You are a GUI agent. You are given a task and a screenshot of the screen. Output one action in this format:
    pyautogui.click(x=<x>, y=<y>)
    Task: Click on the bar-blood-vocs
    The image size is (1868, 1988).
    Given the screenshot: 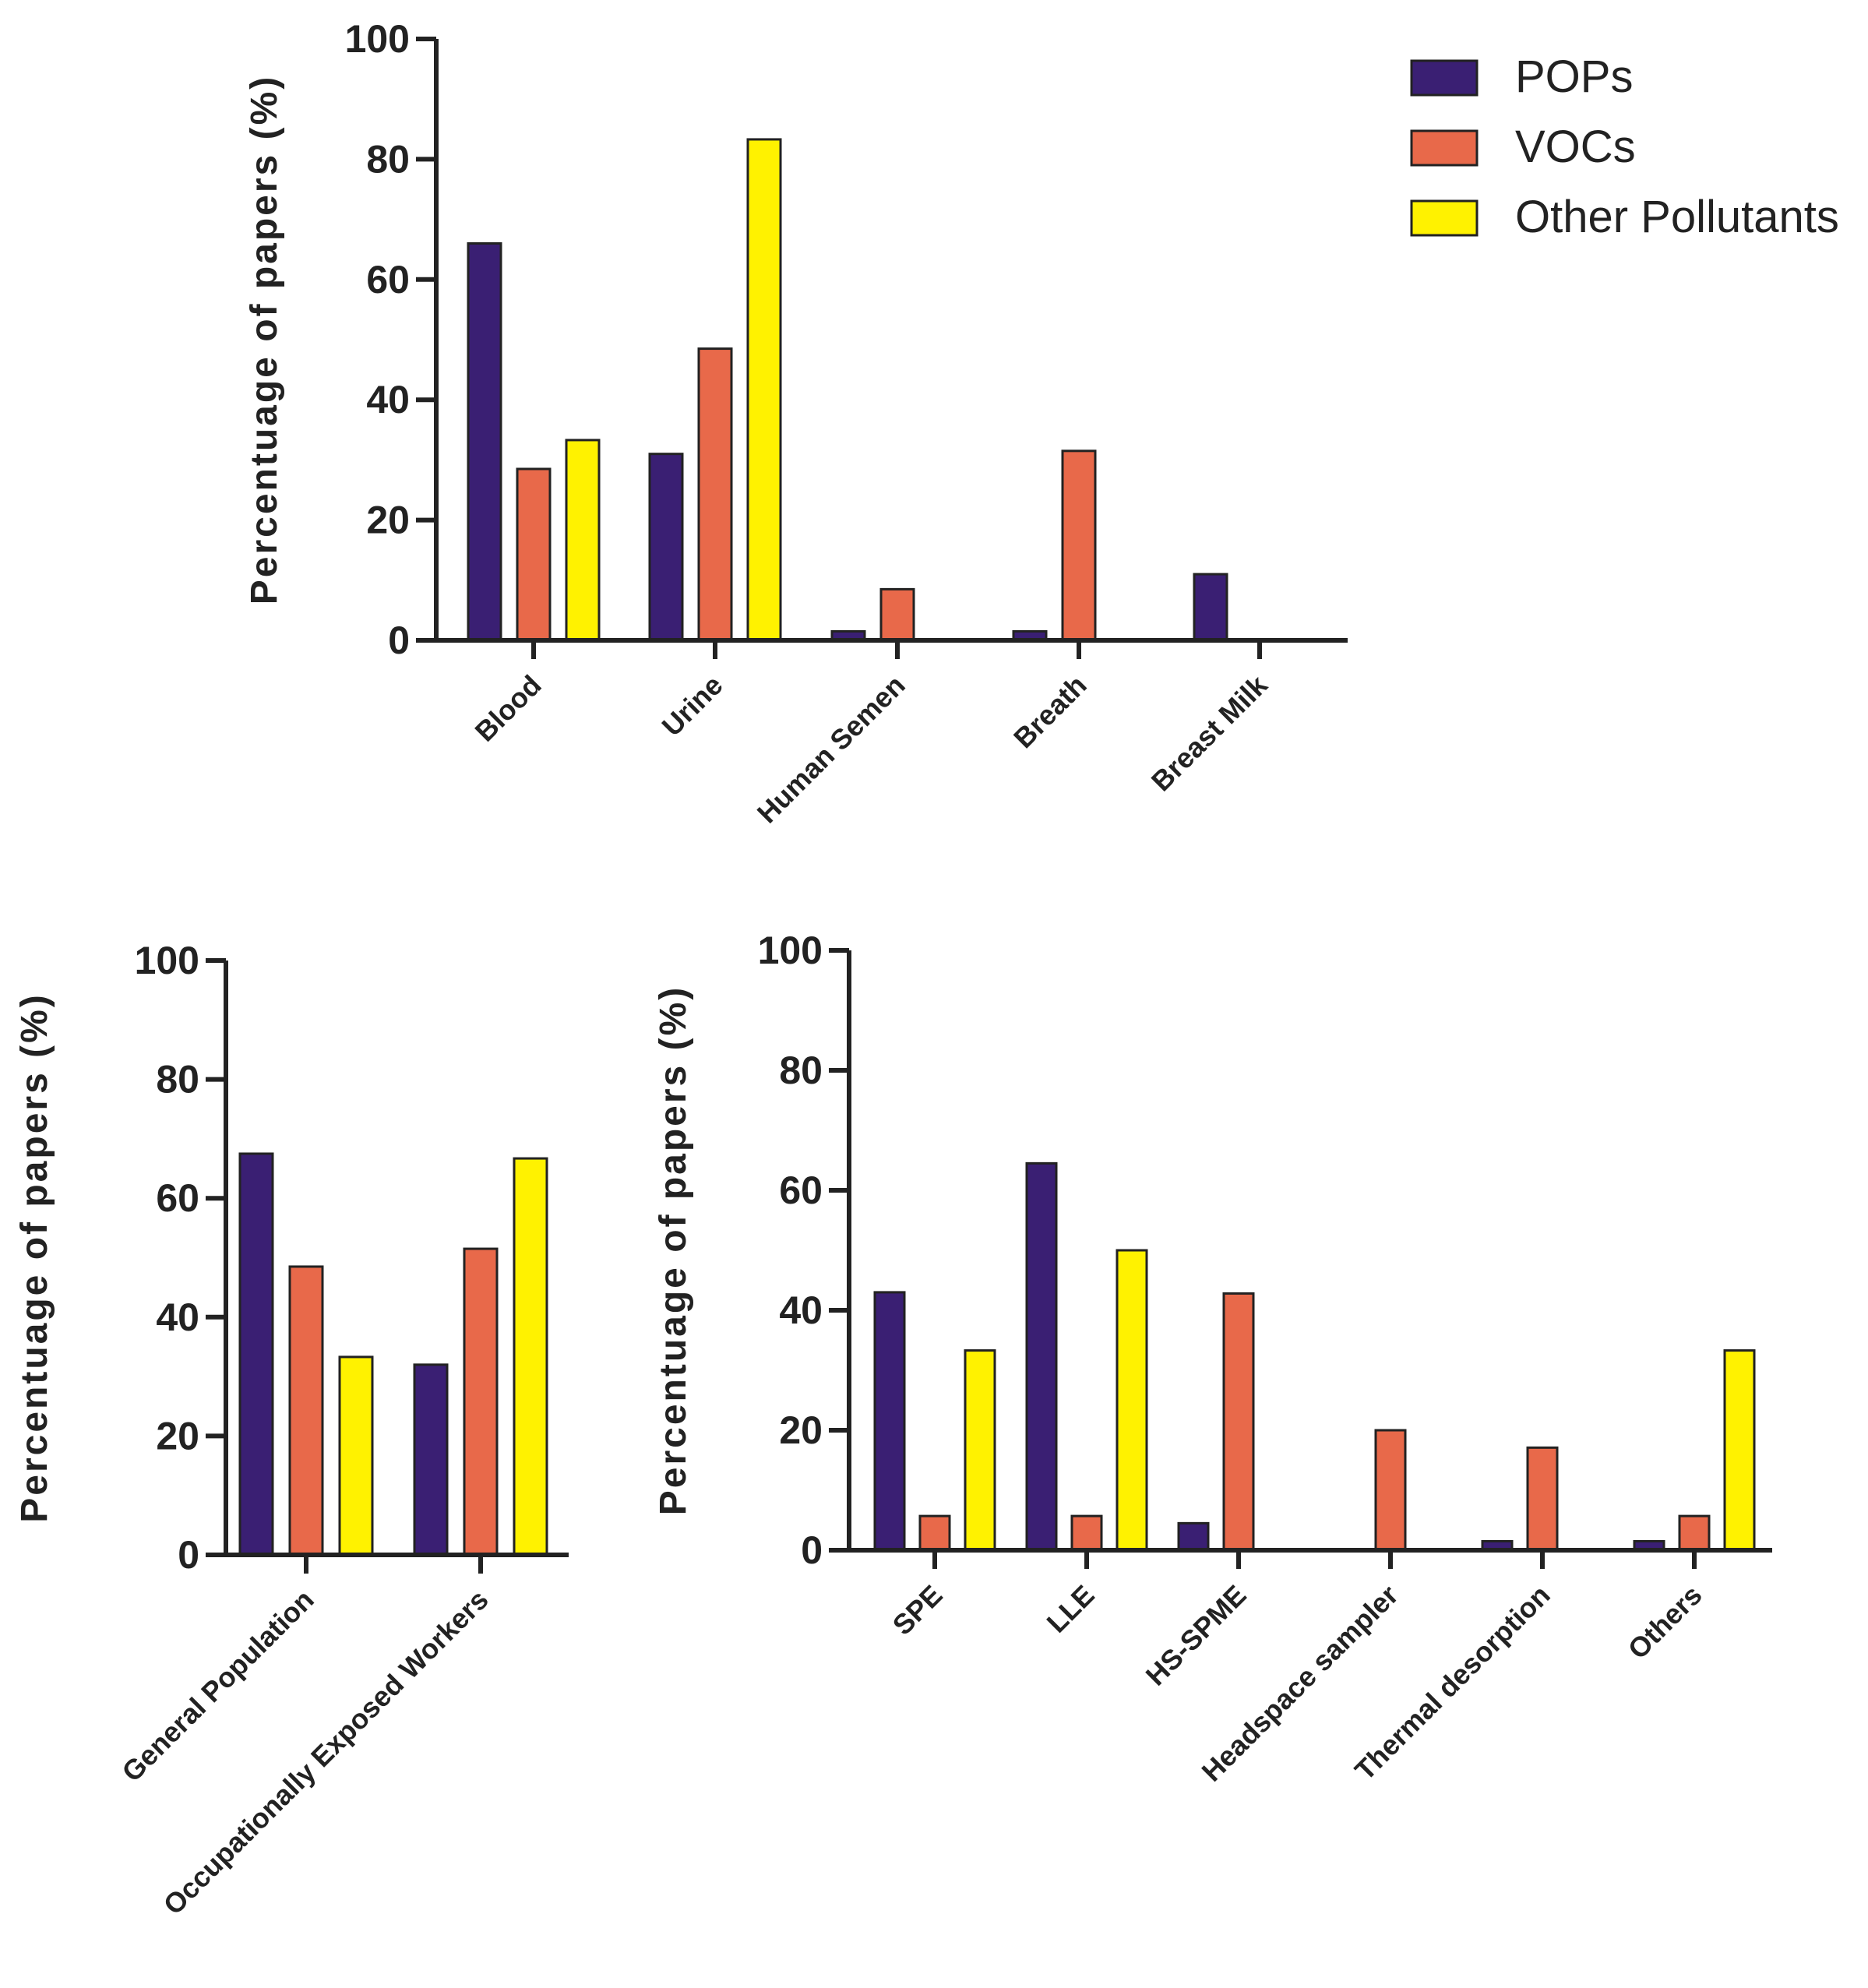 What is the action you would take?
    pyautogui.click(x=534, y=554)
    